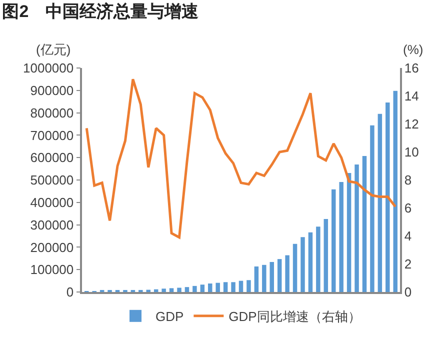 This screenshot has width=438, height=343. I want to click on y-tick-label: 100000, so click(52, 270).